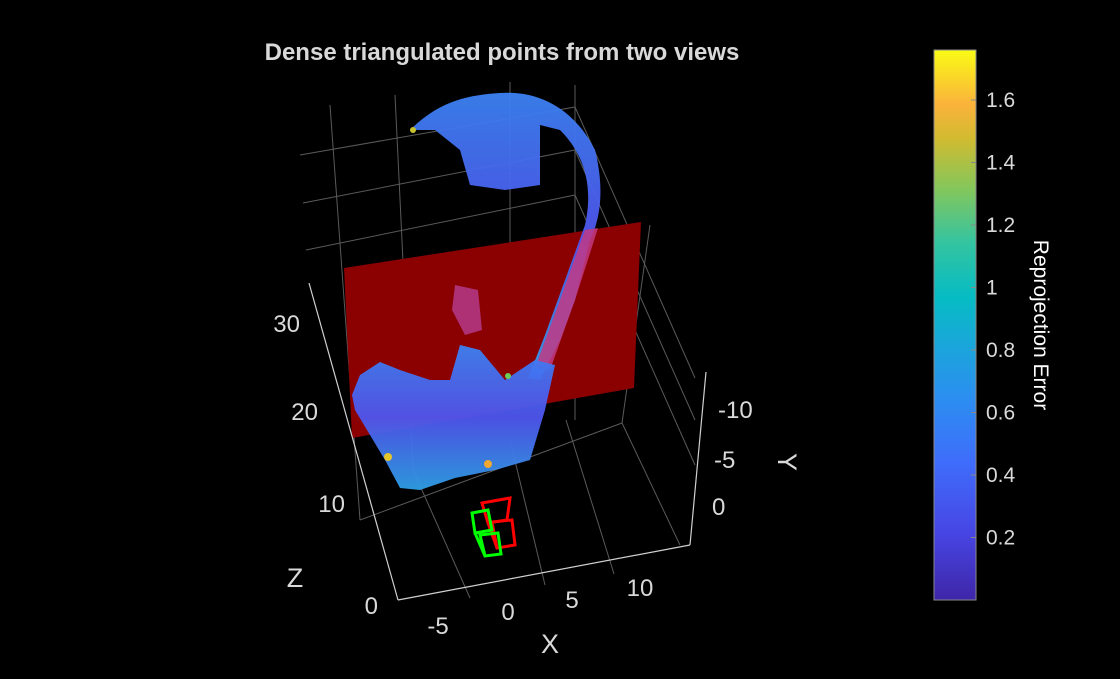 This screenshot has width=1120, height=679. I want to click on x-tick-label: -5, so click(437, 626).